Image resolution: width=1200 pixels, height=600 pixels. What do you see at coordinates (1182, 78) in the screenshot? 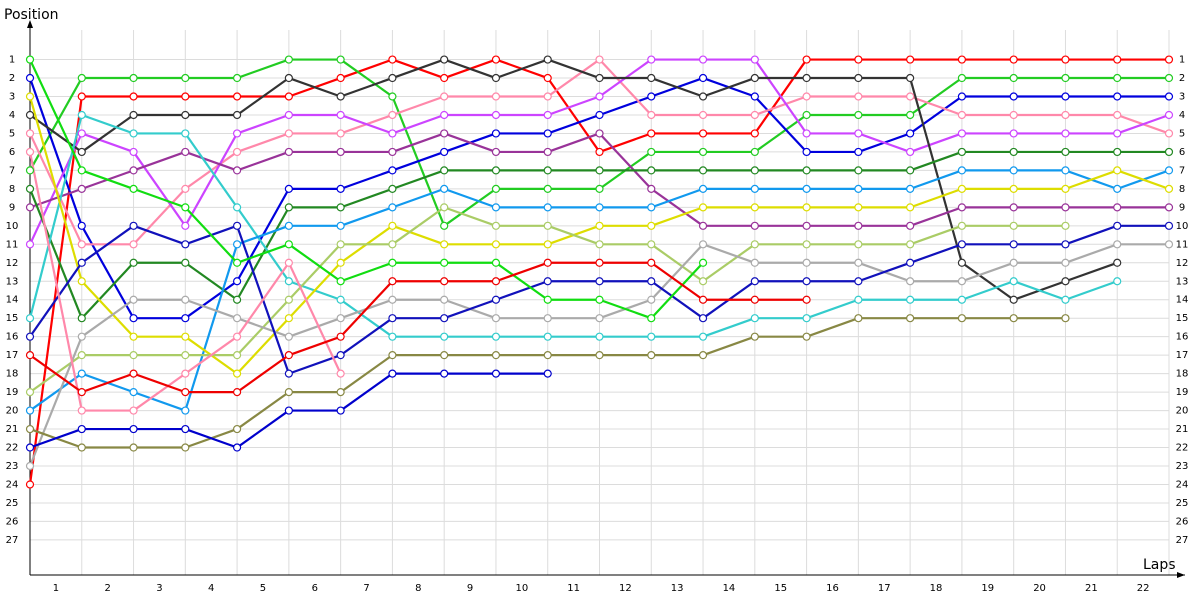
I see `y-tick-label-right: 2` at bounding box center [1182, 78].